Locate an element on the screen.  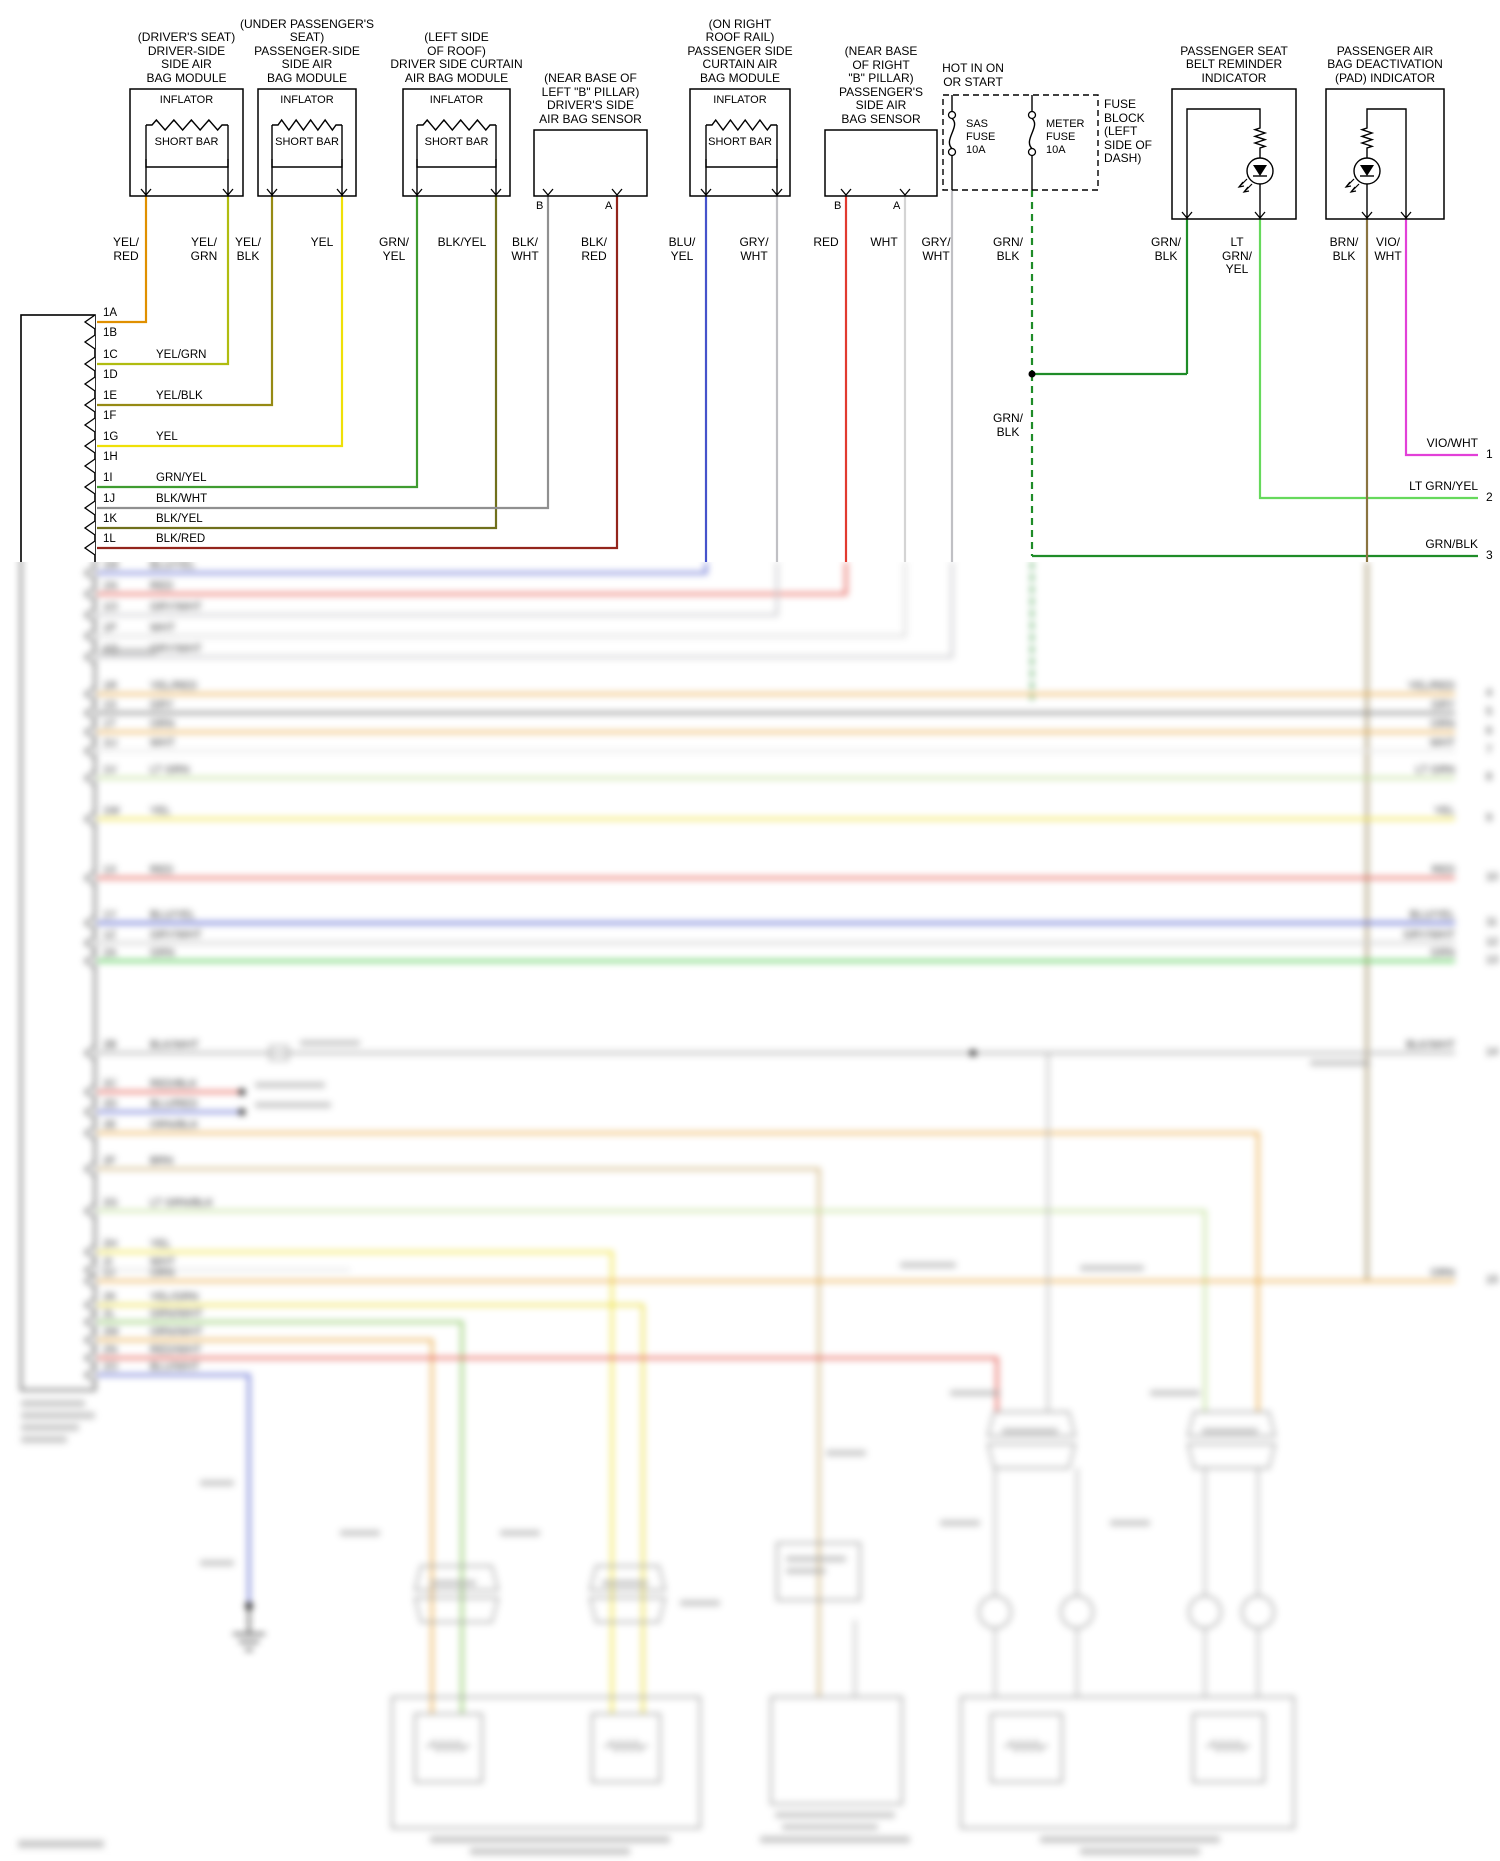
blurred-pin-id: 2A is located at coordinates (110, 953).